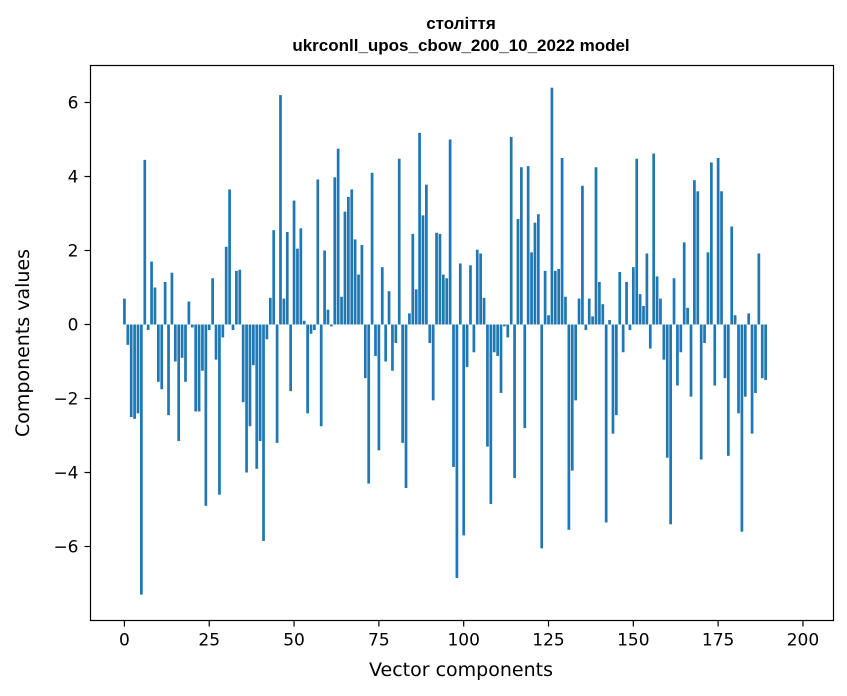 The height and width of the screenshot is (696, 847). What do you see at coordinates (548, 641) in the screenshot?
I see `x-tick-label: 125` at bounding box center [548, 641].